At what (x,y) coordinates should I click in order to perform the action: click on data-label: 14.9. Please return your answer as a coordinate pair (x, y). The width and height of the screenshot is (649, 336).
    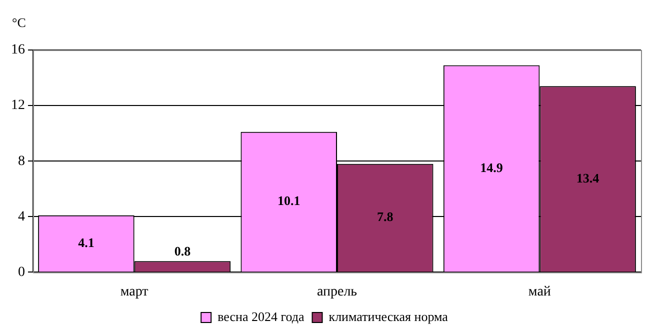
    Looking at the image, I should click on (492, 167).